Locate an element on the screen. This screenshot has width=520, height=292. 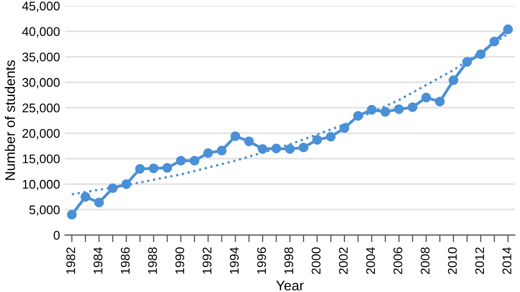
x-tick-label: 1996 is located at coordinates (261, 260).